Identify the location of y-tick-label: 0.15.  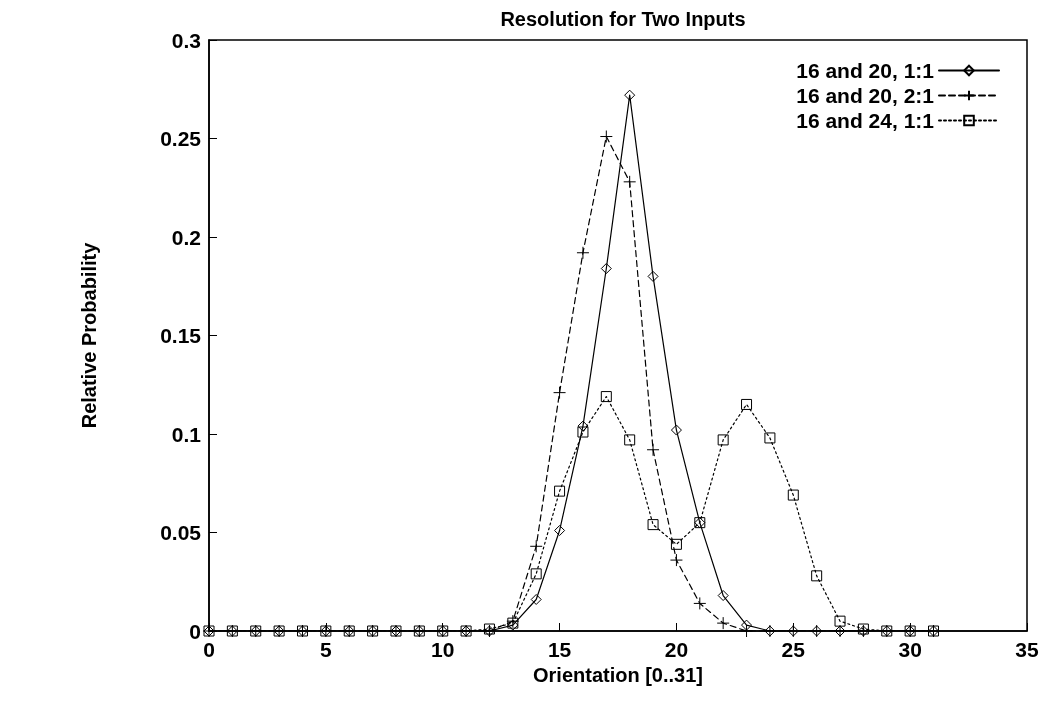
(181, 335).